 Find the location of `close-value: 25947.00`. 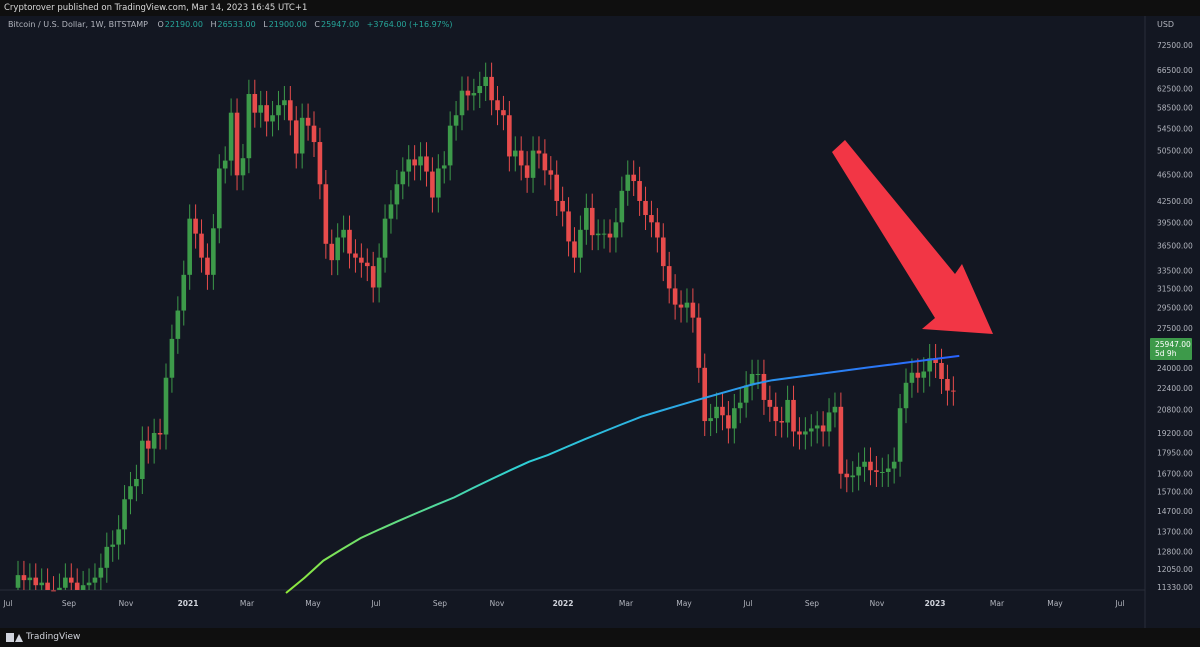

close-value: 25947.00 is located at coordinates (340, 24).